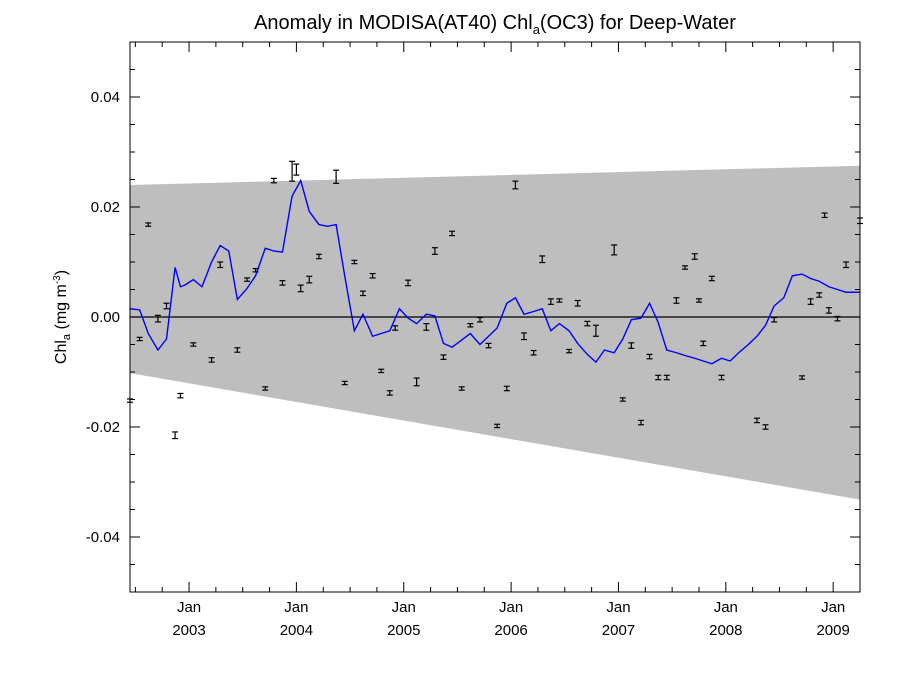 This screenshot has height=675, width=900. Describe the element at coordinates (103, 427) in the screenshot. I see `y-tick-label: -0.02` at that location.